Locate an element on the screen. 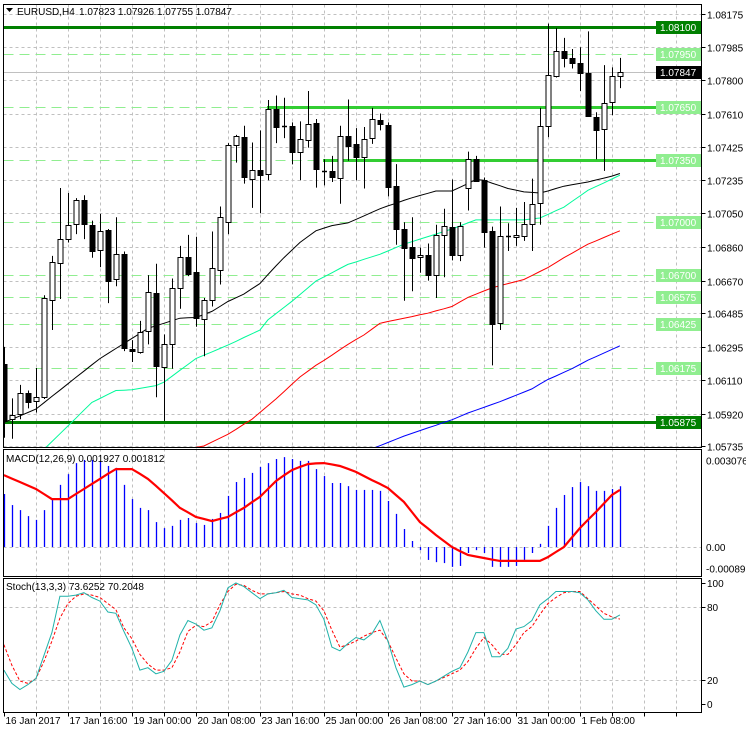  time-label: 23 Jan 16:00 is located at coordinates (291, 721).